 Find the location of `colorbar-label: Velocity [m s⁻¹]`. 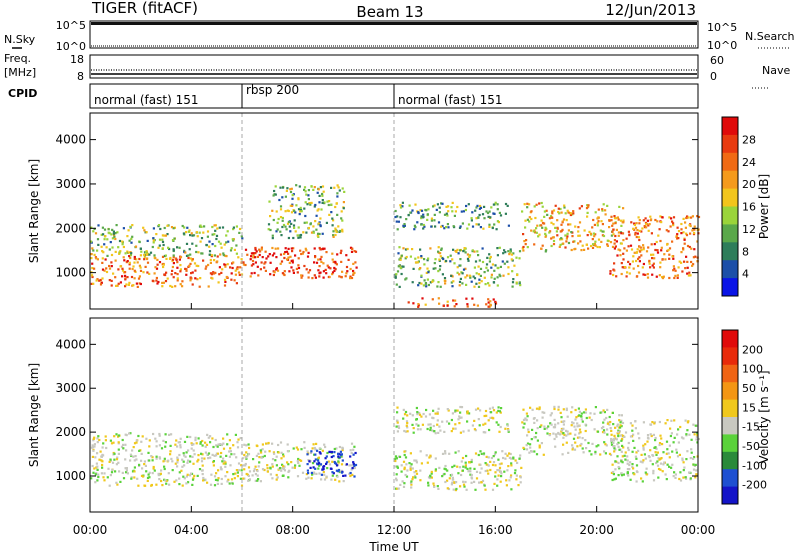

colorbar-label: Velocity [m s⁻¹] is located at coordinates (764, 416).